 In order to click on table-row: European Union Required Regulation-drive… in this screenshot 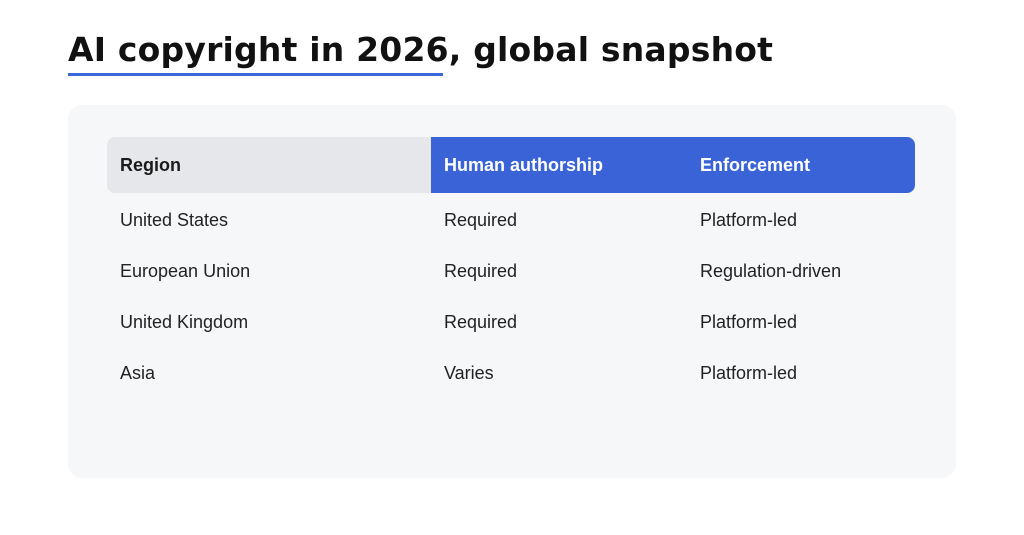, I will do `click(511, 271)`.